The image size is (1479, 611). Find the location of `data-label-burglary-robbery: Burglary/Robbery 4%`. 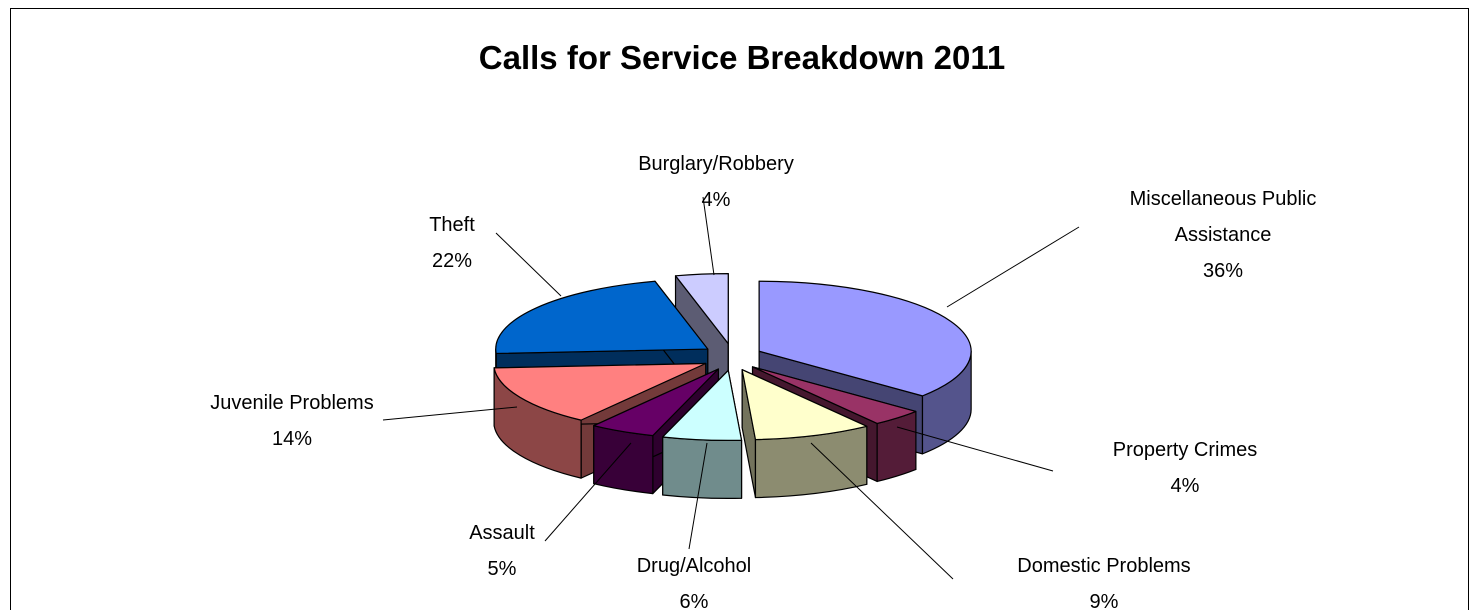

data-label-burglary-robbery: Burglary/Robbery 4% is located at coordinates (716, 214).